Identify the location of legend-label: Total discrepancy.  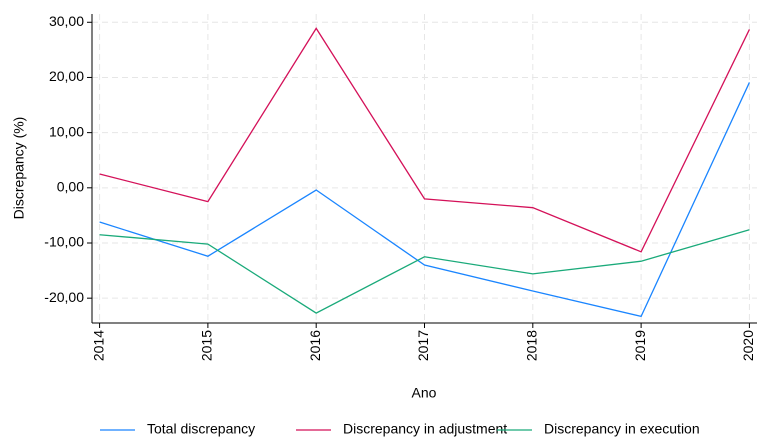
(201, 429).